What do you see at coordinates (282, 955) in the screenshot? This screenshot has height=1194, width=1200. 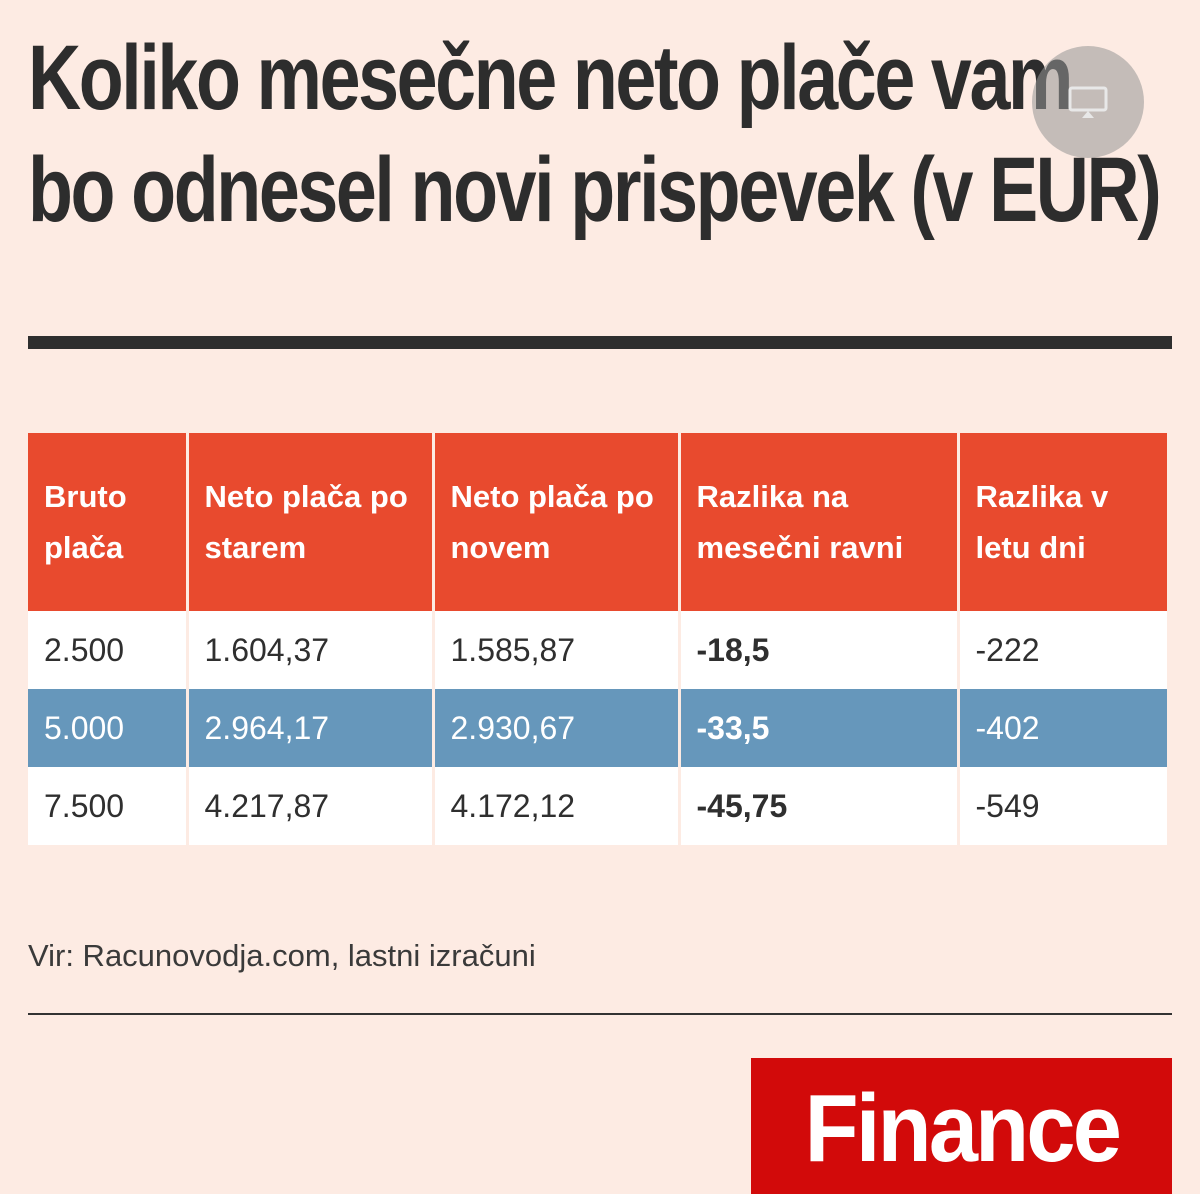 I see `source-note: Vir: Racunovodja.com, lastni izračuni` at bounding box center [282, 955].